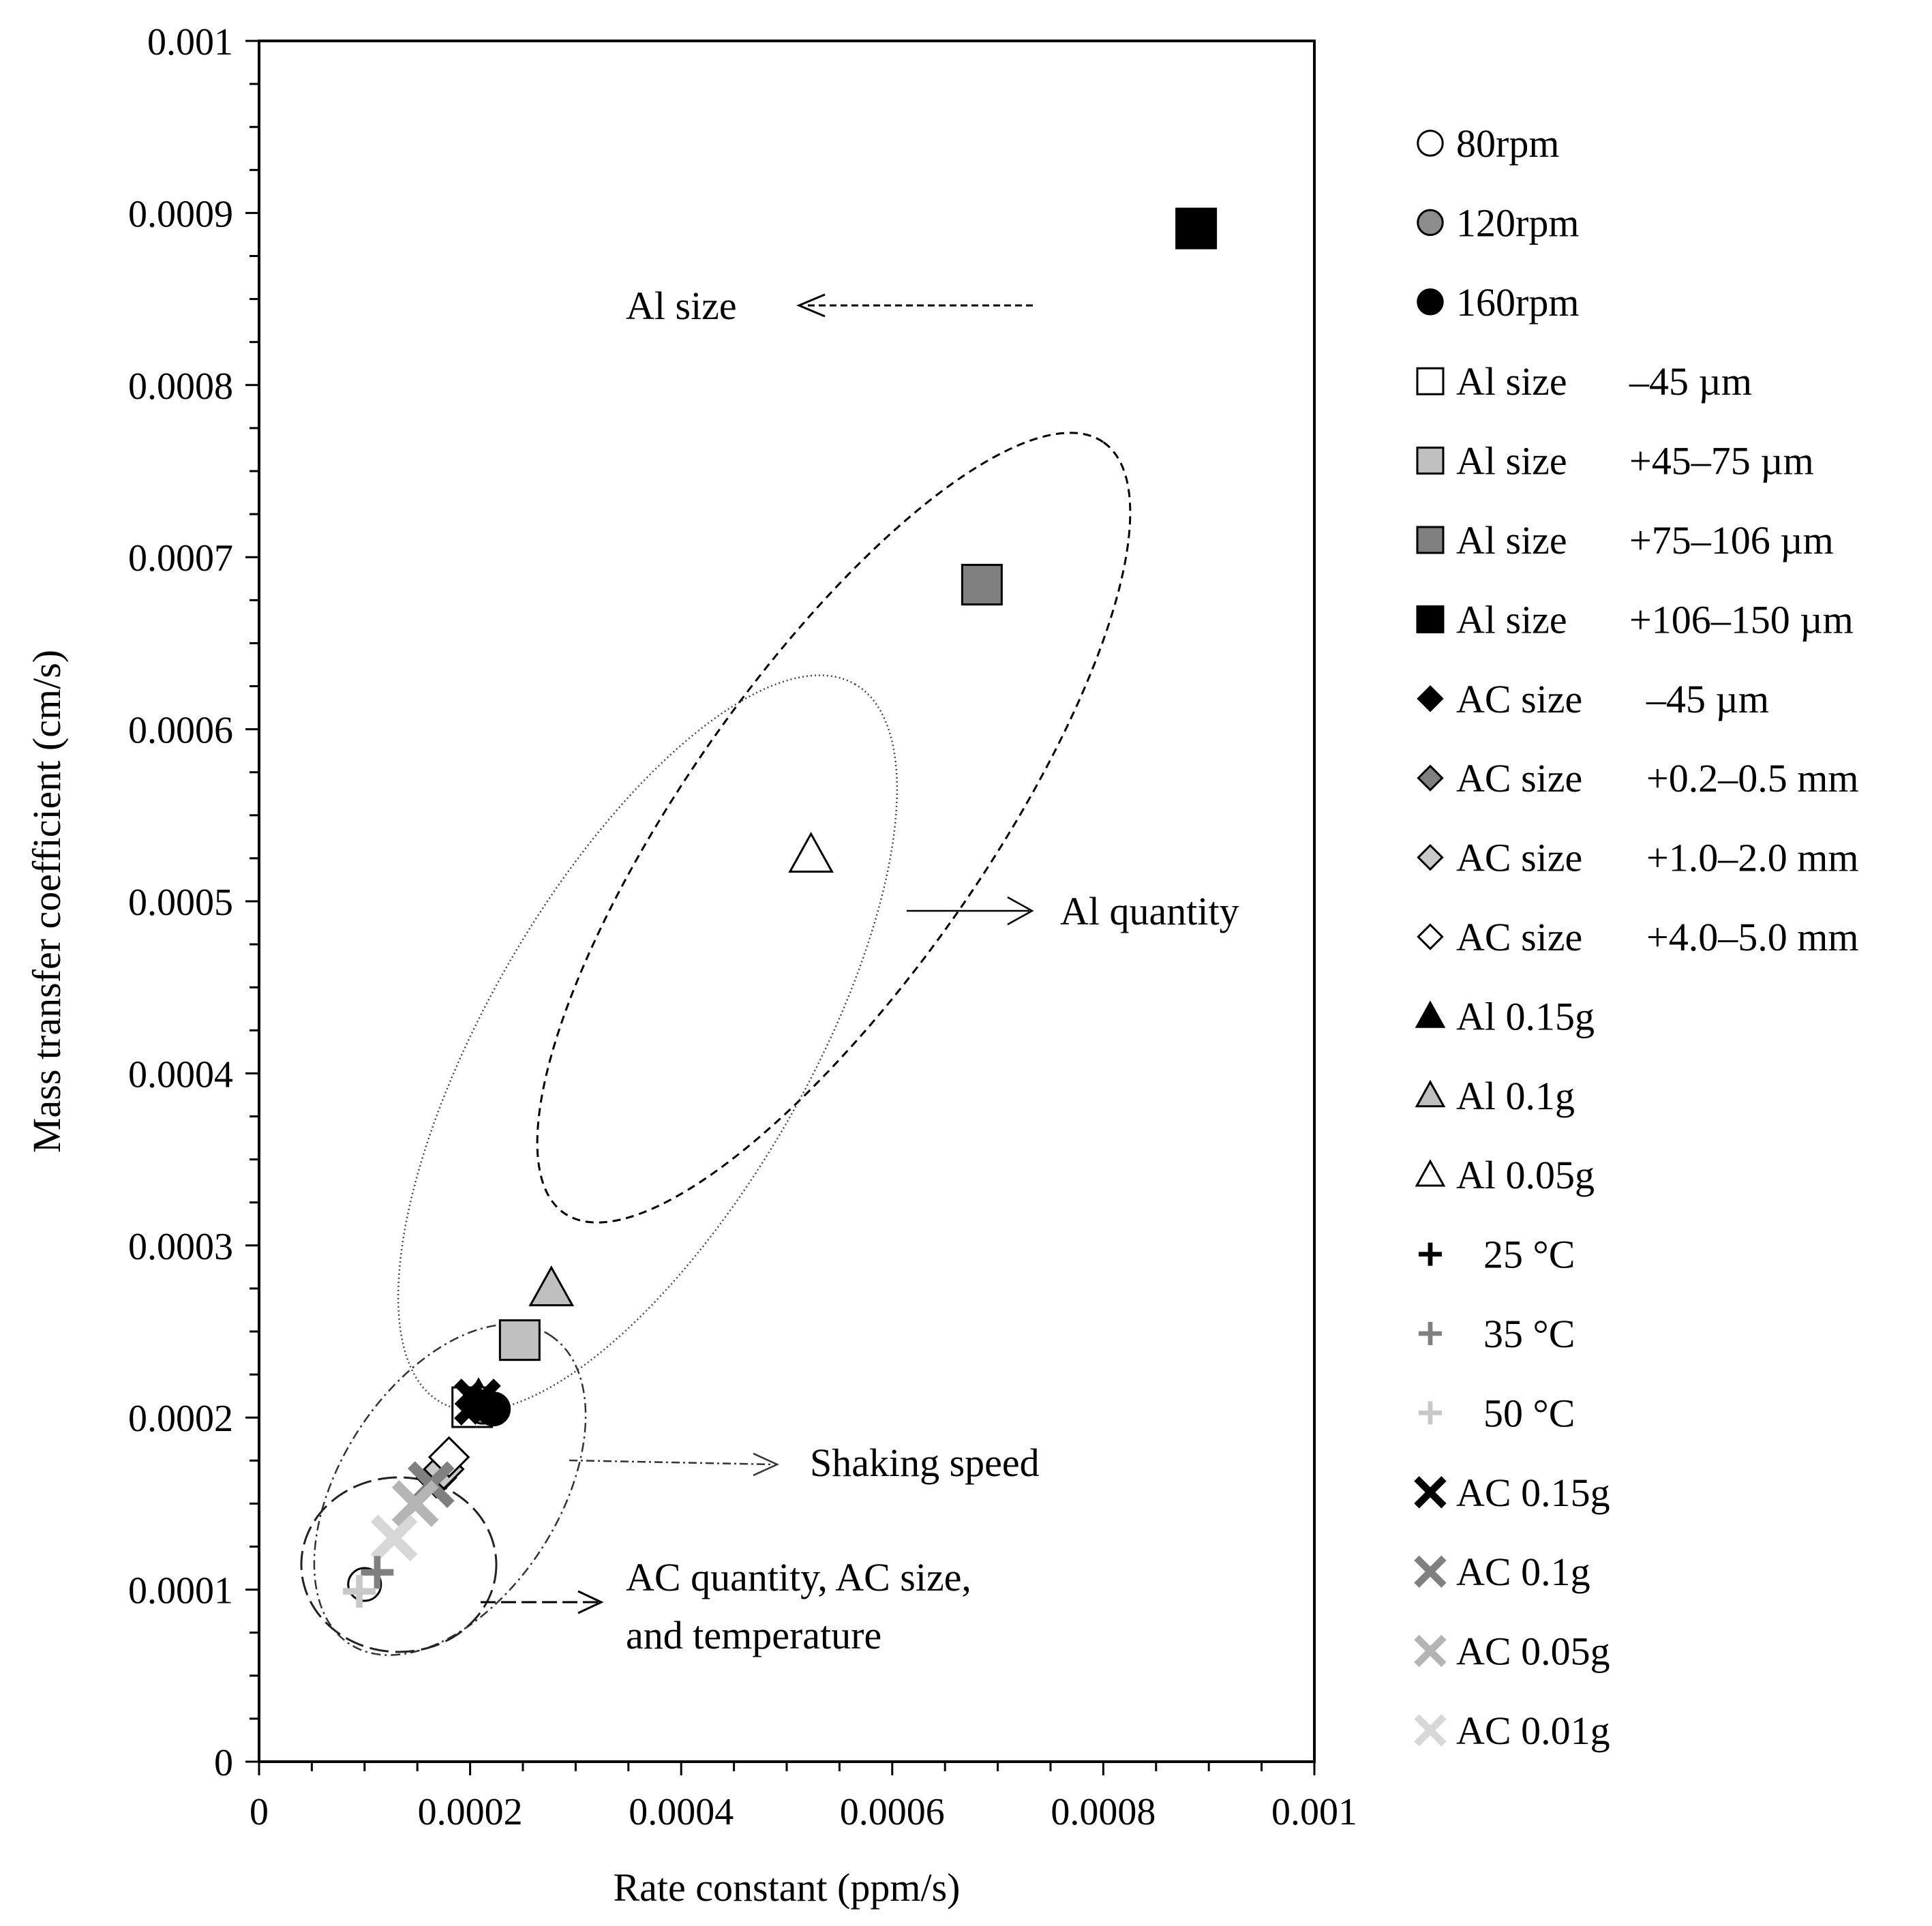  I want to click on legend-label: AC 0.15g, so click(1533, 1493).